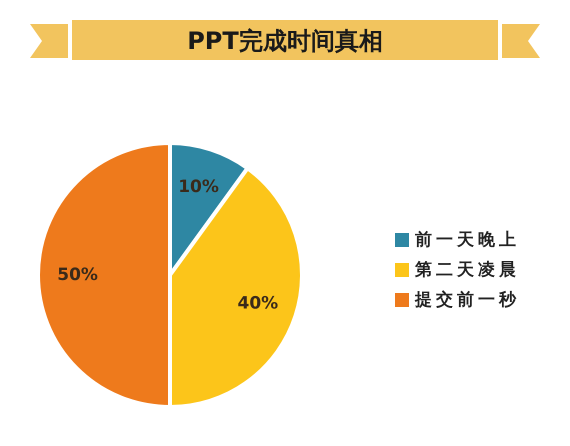 This screenshot has height=446, width=570. What do you see at coordinates (77, 275) in the screenshot?
I see `data-label: 50%` at bounding box center [77, 275].